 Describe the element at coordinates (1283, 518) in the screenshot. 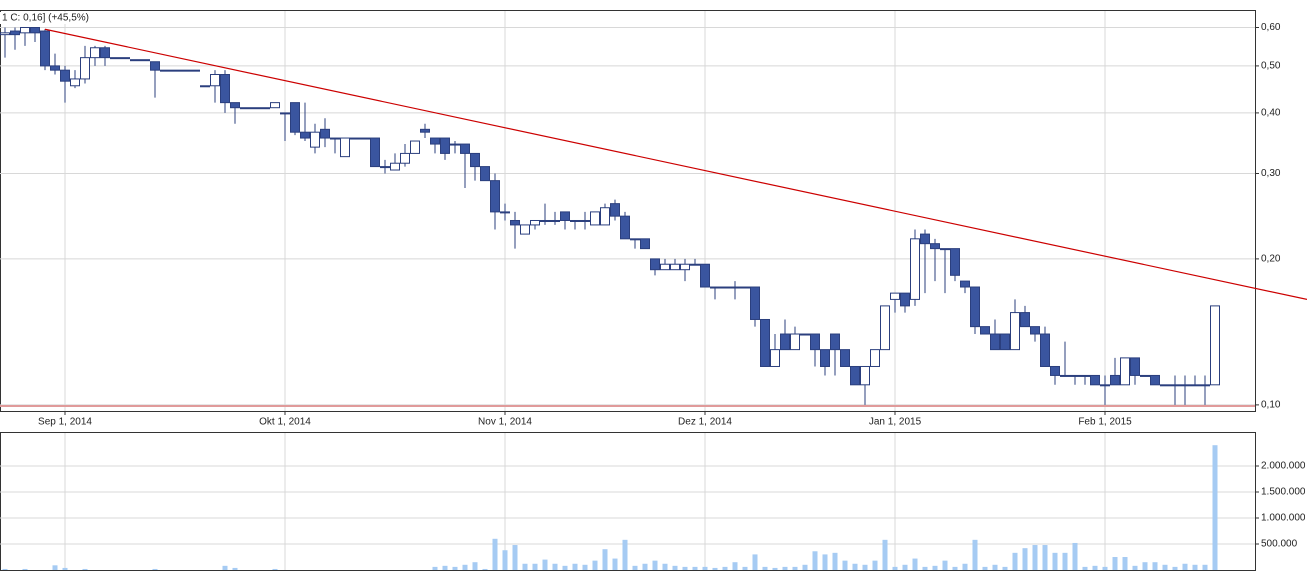

I see `y-tick-label: 1.000.000` at that location.